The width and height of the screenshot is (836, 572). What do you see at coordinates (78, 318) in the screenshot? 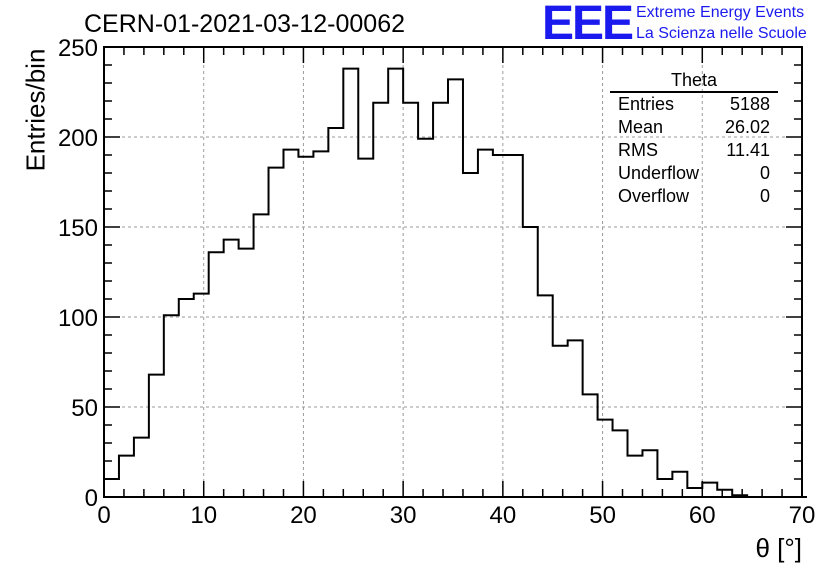
I see `y-tick-label: 100` at bounding box center [78, 318].